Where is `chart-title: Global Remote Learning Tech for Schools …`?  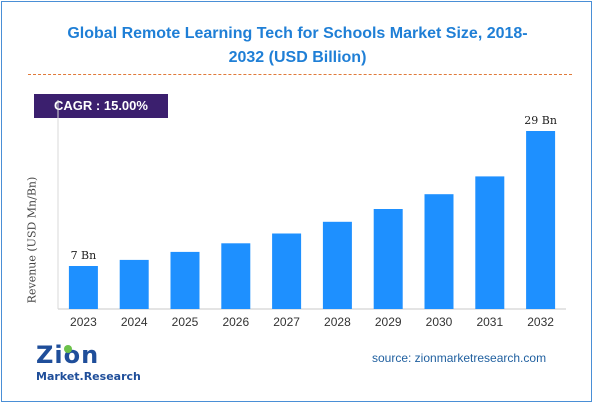
chart-title: Global Remote Learning Tech for Schools … is located at coordinates (297, 46).